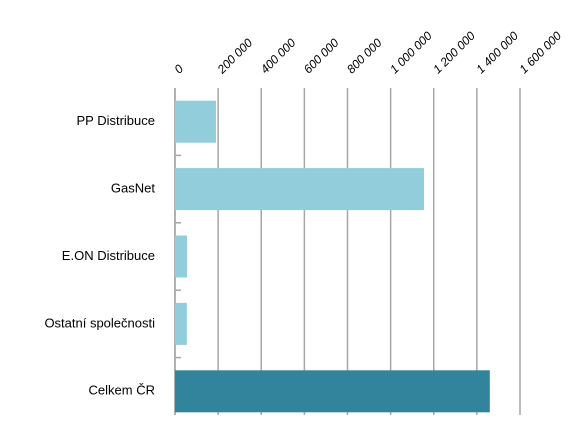  What do you see at coordinates (235, 57) in the screenshot?
I see `x-tick-label: 200 000` at bounding box center [235, 57].